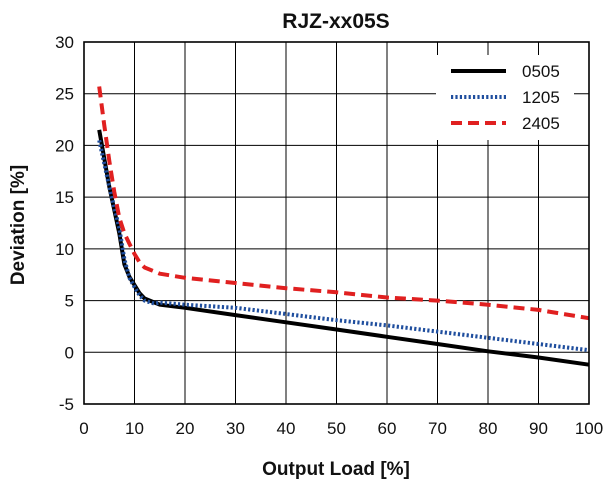 This screenshot has width=606, height=485. What do you see at coordinates (64, 249) in the screenshot?
I see `y-tick-label: 10` at bounding box center [64, 249].